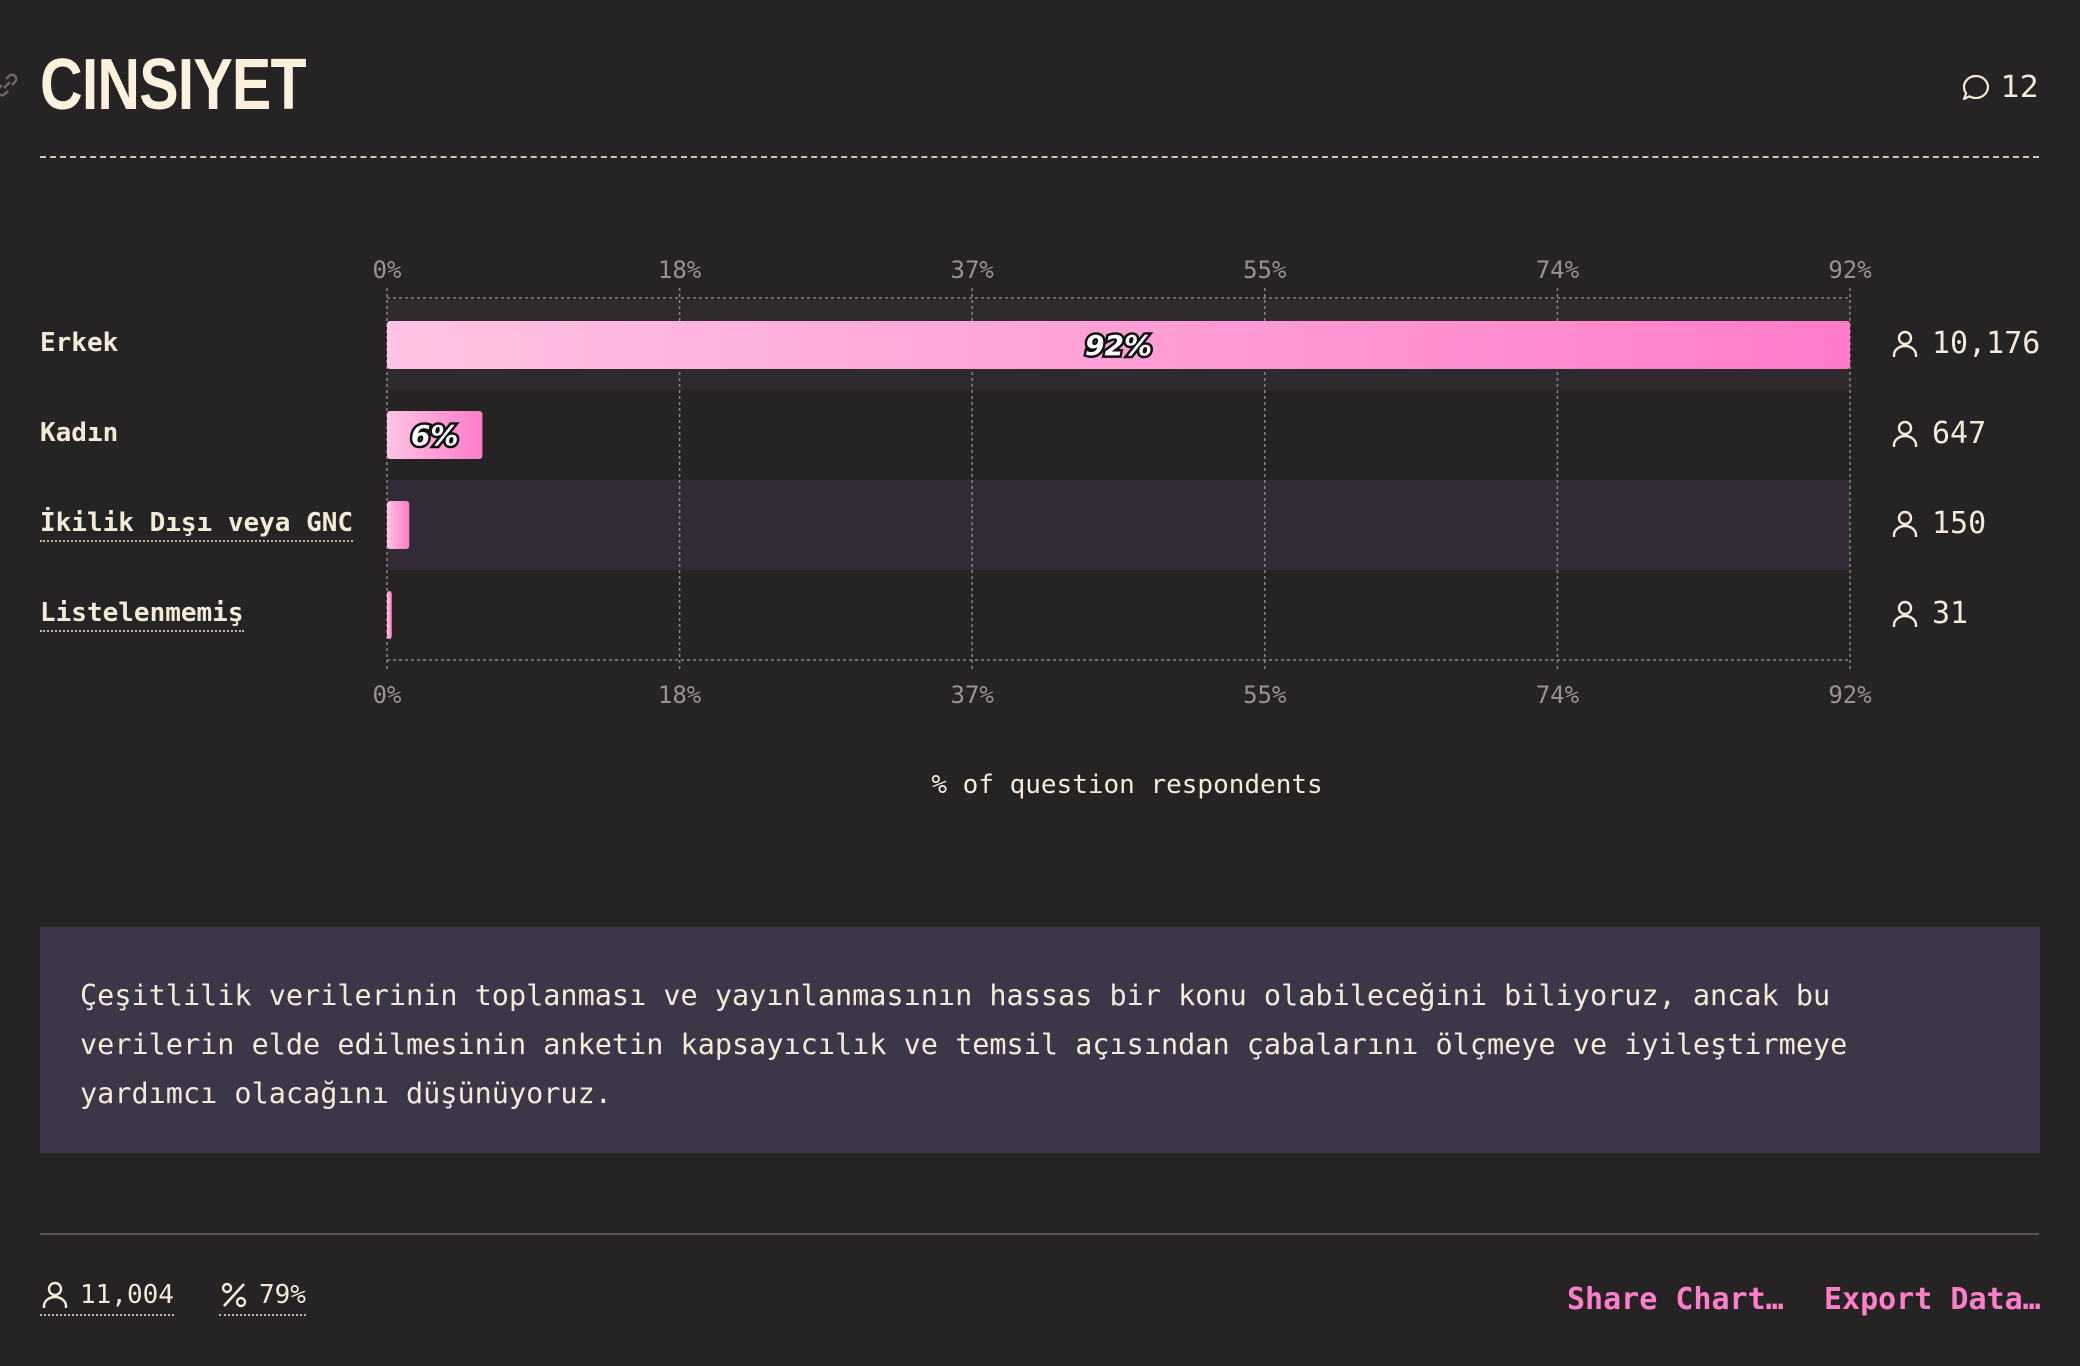 This screenshot has width=2080, height=1366. I want to click on respondent-count: 647, so click(1938, 433).